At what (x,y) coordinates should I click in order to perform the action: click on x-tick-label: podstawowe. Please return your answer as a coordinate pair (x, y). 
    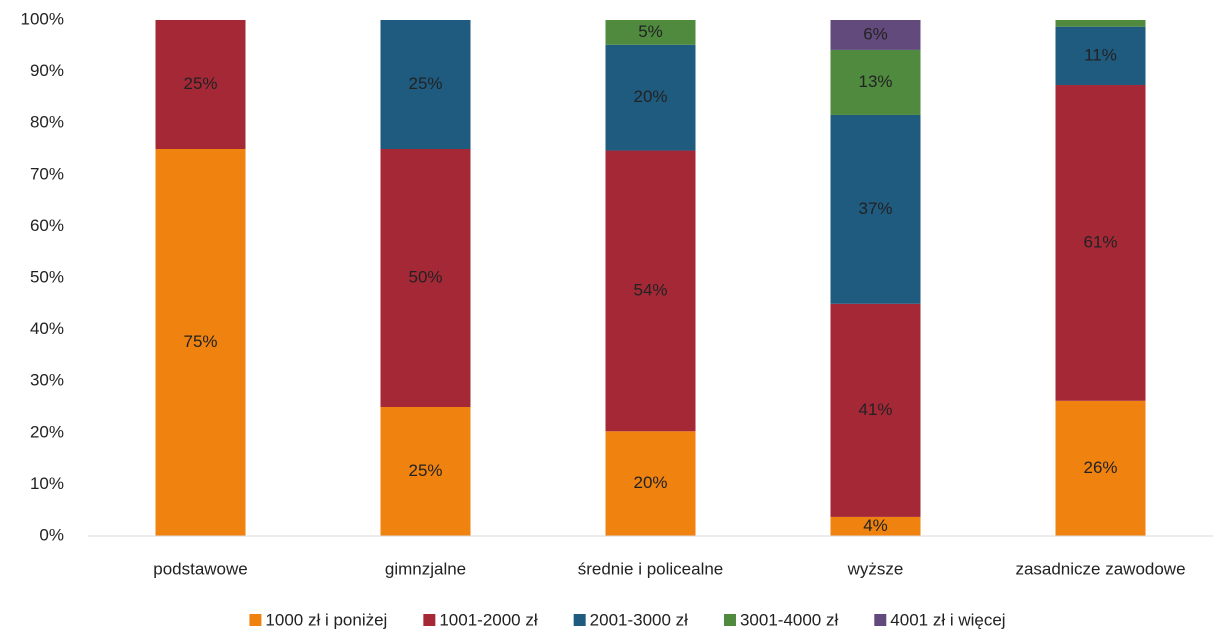
    Looking at the image, I should click on (200, 568).